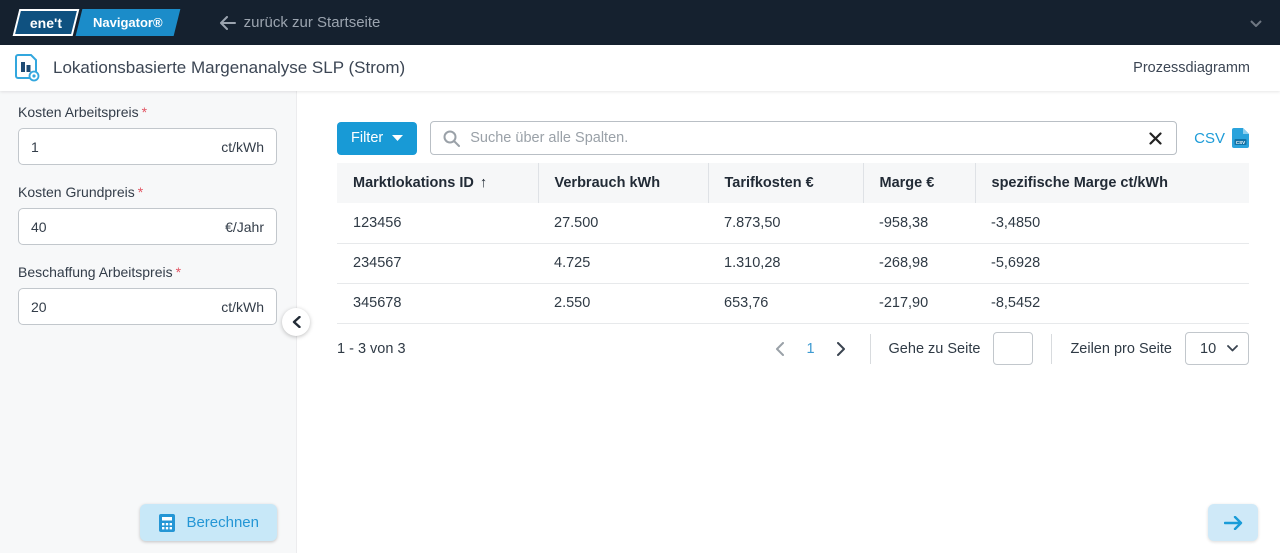 The image size is (1280, 553). What do you see at coordinates (934, 348) in the screenshot?
I see `goto-page-label: Gehe zu Seite` at bounding box center [934, 348].